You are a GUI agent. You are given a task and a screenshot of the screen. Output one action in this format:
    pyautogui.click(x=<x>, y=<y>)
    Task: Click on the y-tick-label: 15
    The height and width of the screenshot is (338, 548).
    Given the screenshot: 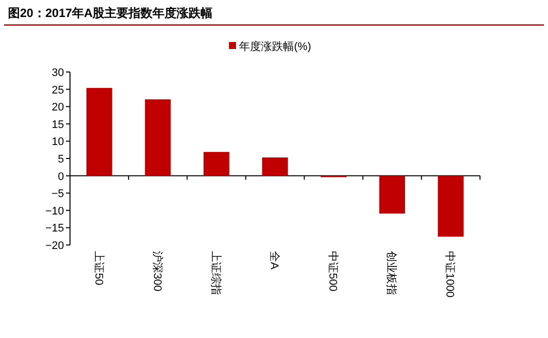 What is the action you would take?
    pyautogui.click(x=58, y=124)
    